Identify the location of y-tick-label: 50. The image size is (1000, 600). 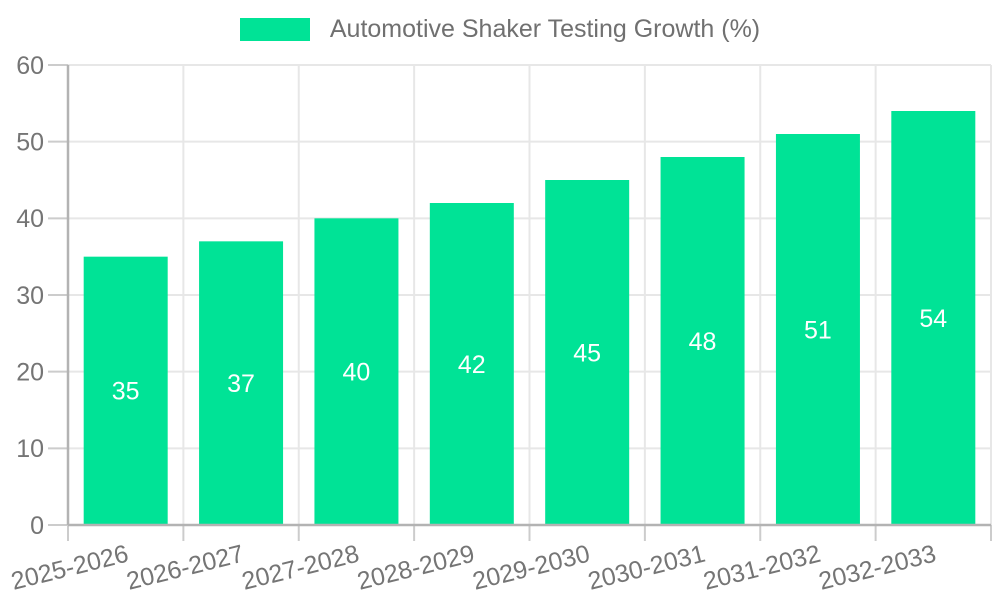
(30, 142).